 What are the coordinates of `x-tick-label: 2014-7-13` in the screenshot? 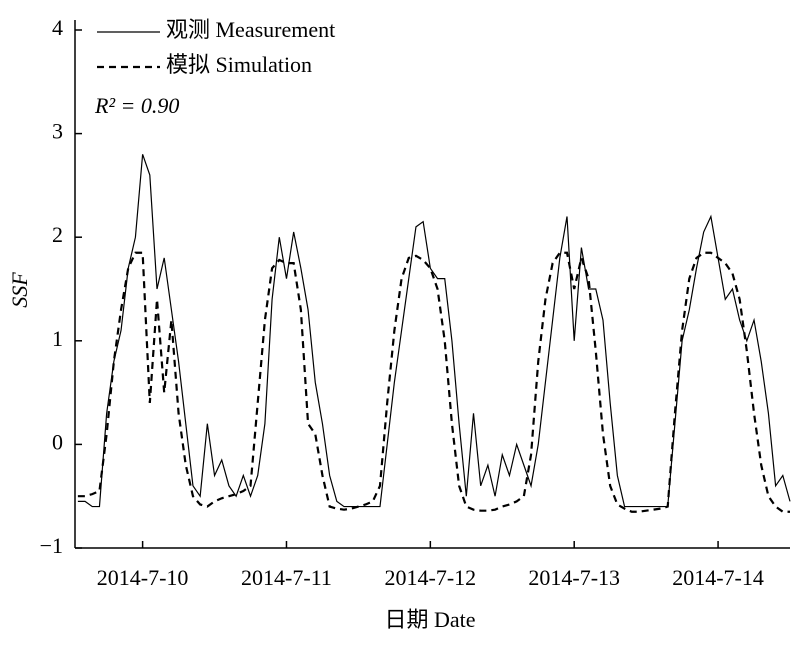 It's located at (574, 577).